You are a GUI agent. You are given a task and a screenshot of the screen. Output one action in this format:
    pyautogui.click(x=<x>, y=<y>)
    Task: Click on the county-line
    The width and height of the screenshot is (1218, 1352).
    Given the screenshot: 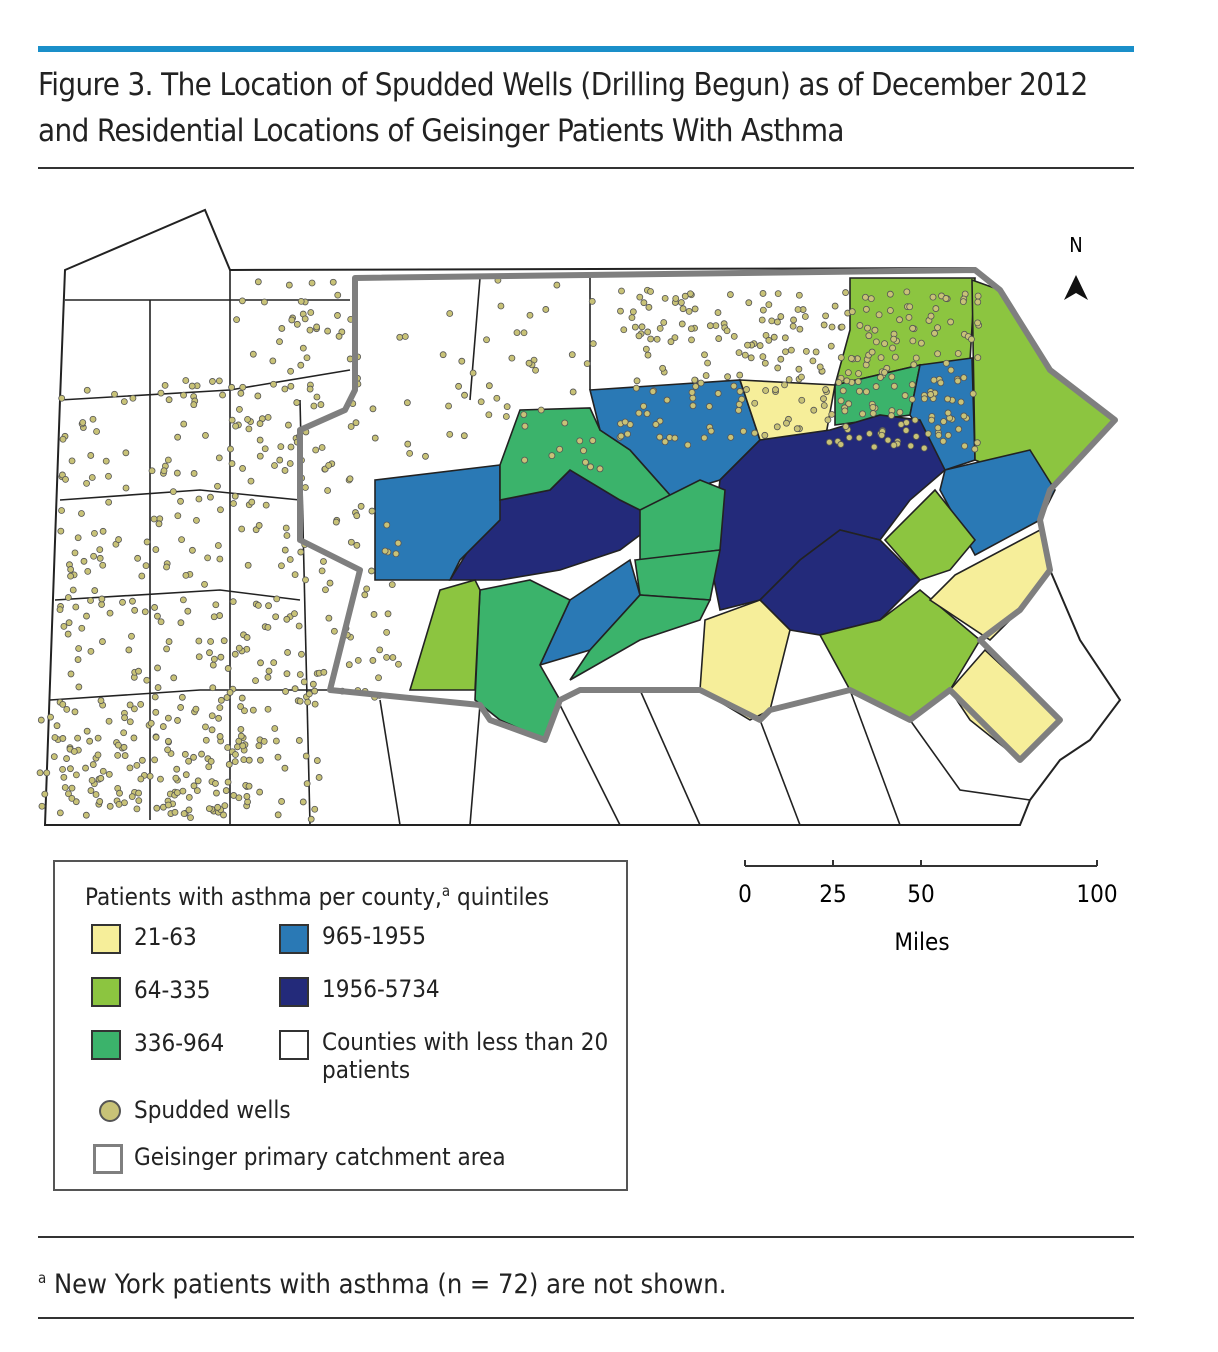 What is the action you would take?
    pyautogui.click(x=390, y=762)
    